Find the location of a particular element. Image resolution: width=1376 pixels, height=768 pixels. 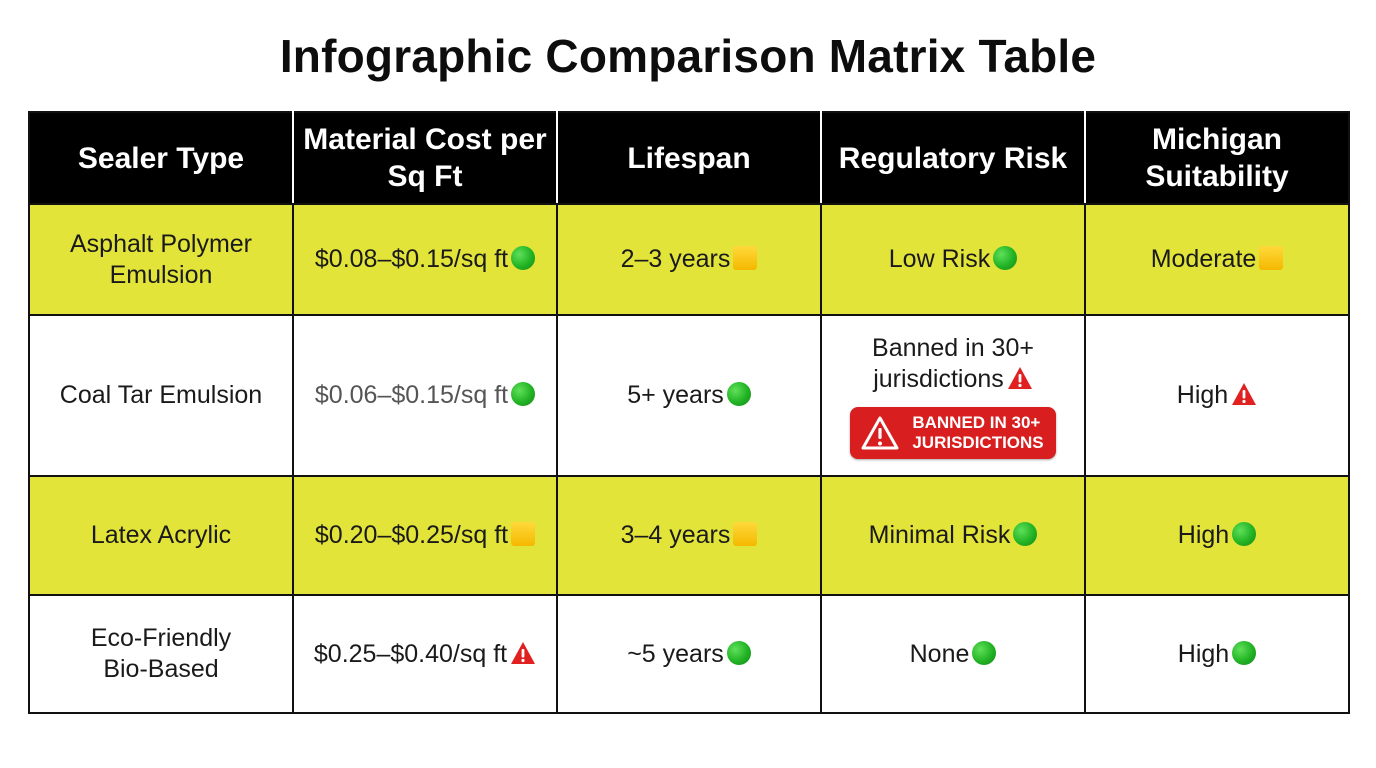

cost-text: $0.08–$0.15/sq ft is located at coordinates (411, 259).